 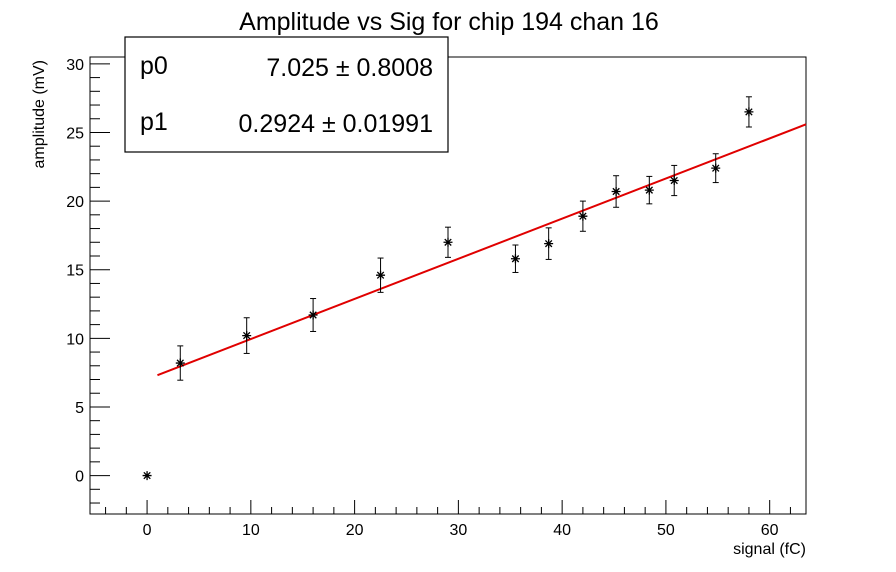 What do you see at coordinates (39, 114) in the screenshot?
I see `y-axis-title: amplitude (mV)` at bounding box center [39, 114].